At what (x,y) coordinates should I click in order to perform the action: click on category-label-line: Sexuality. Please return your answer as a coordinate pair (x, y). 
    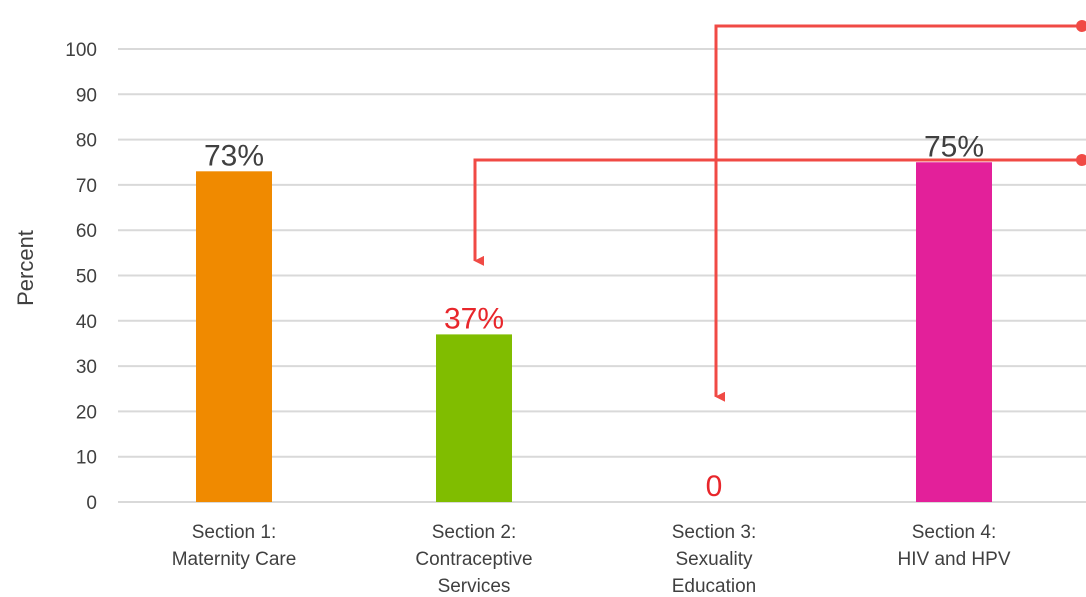
    Looking at the image, I should click on (714, 559).